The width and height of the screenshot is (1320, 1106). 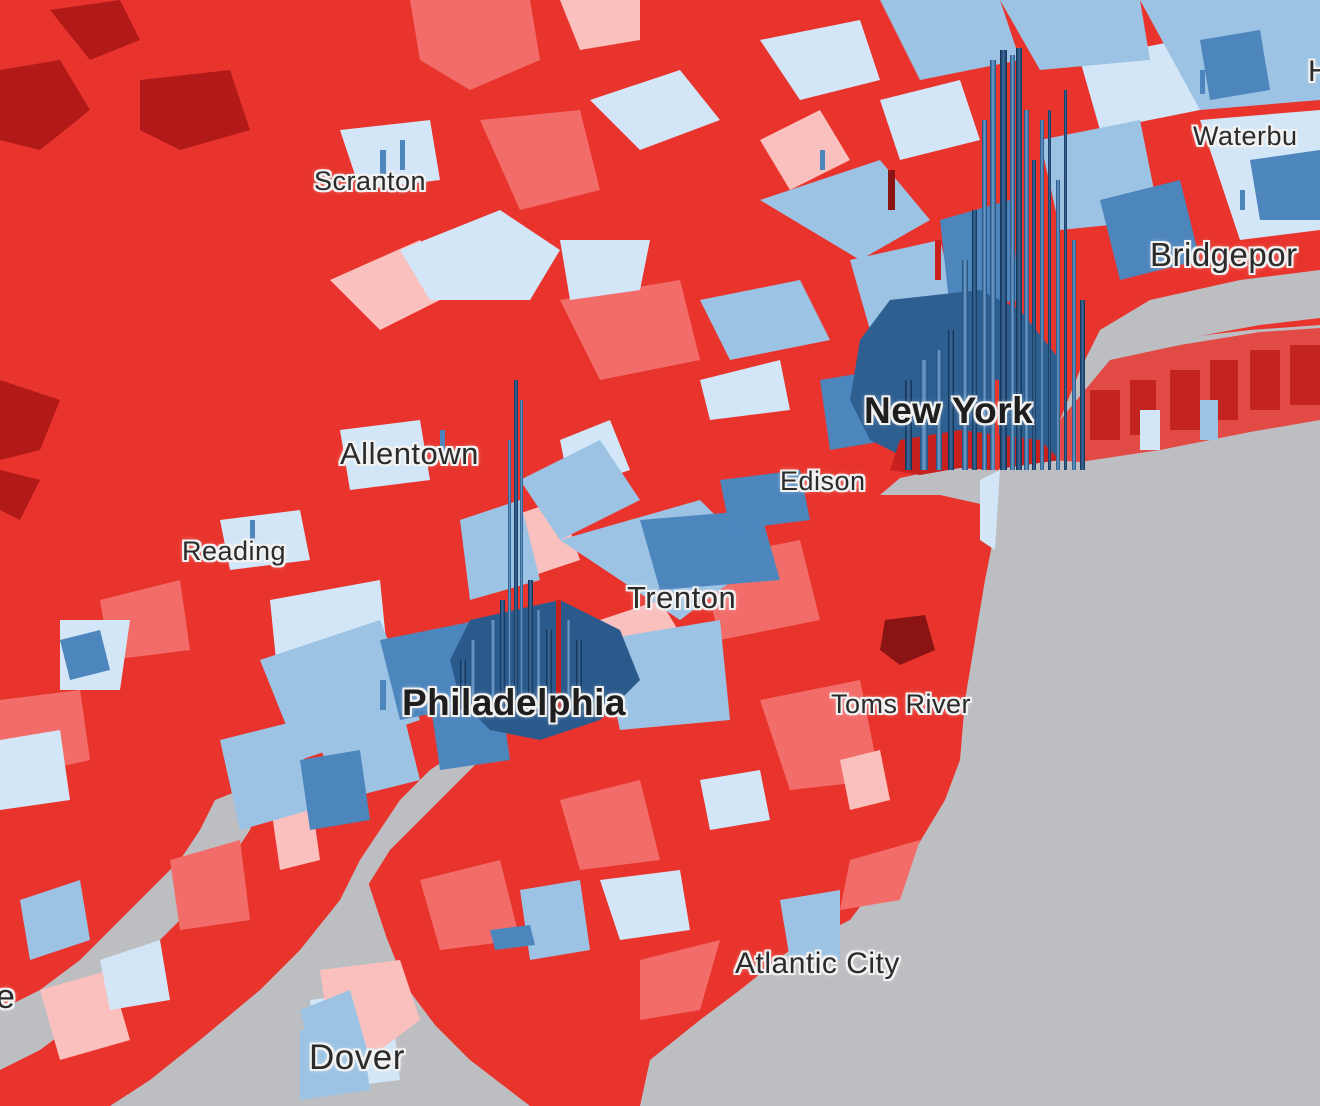 What do you see at coordinates (1224, 254) in the screenshot?
I see `label-bridgeport: Bridgepor` at bounding box center [1224, 254].